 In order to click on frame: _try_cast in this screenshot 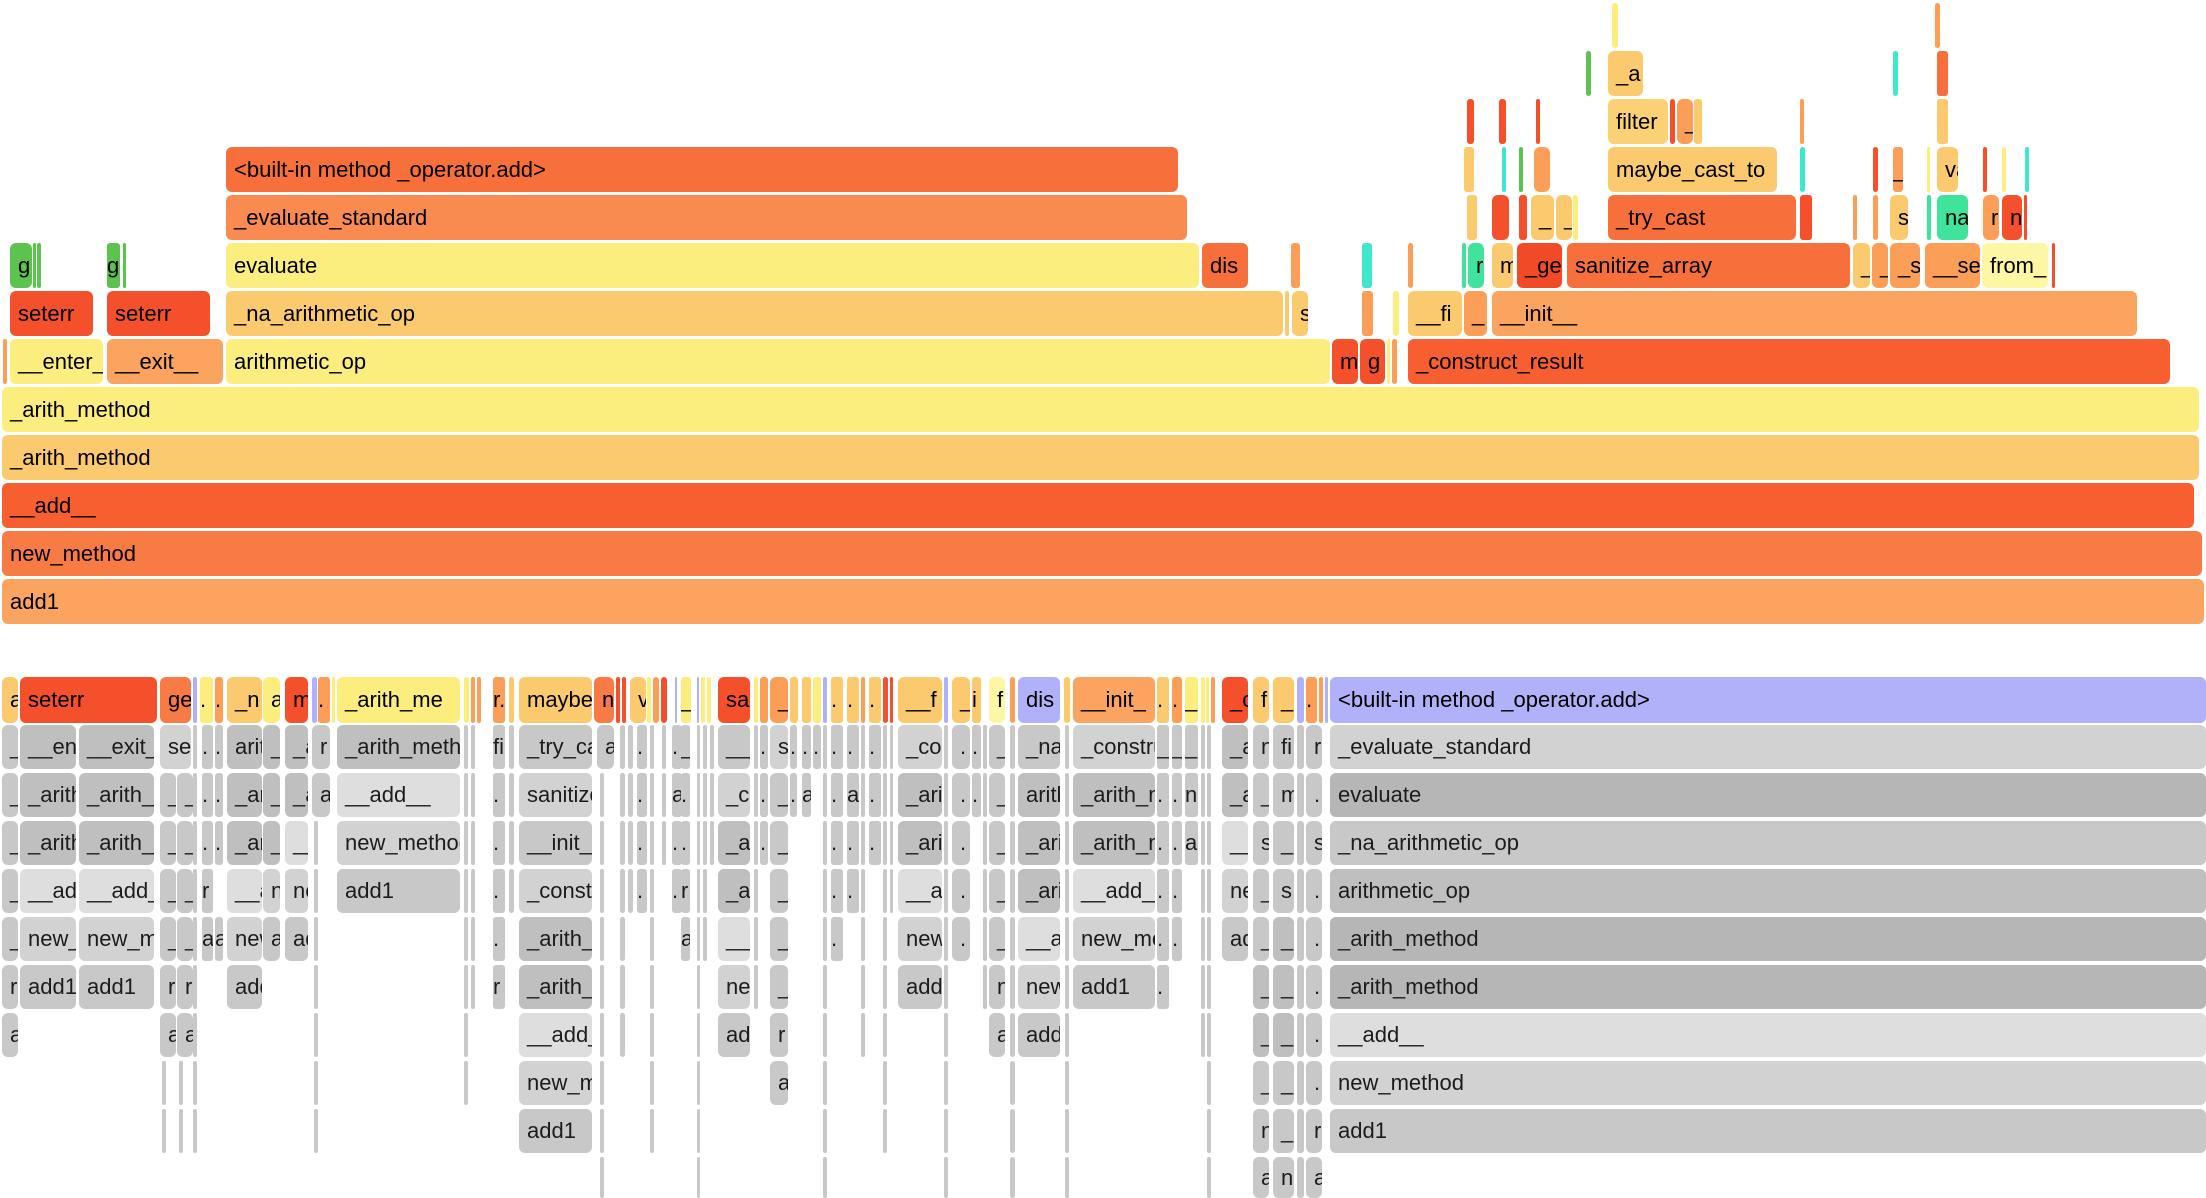, I will do `click(1702, 217)`.